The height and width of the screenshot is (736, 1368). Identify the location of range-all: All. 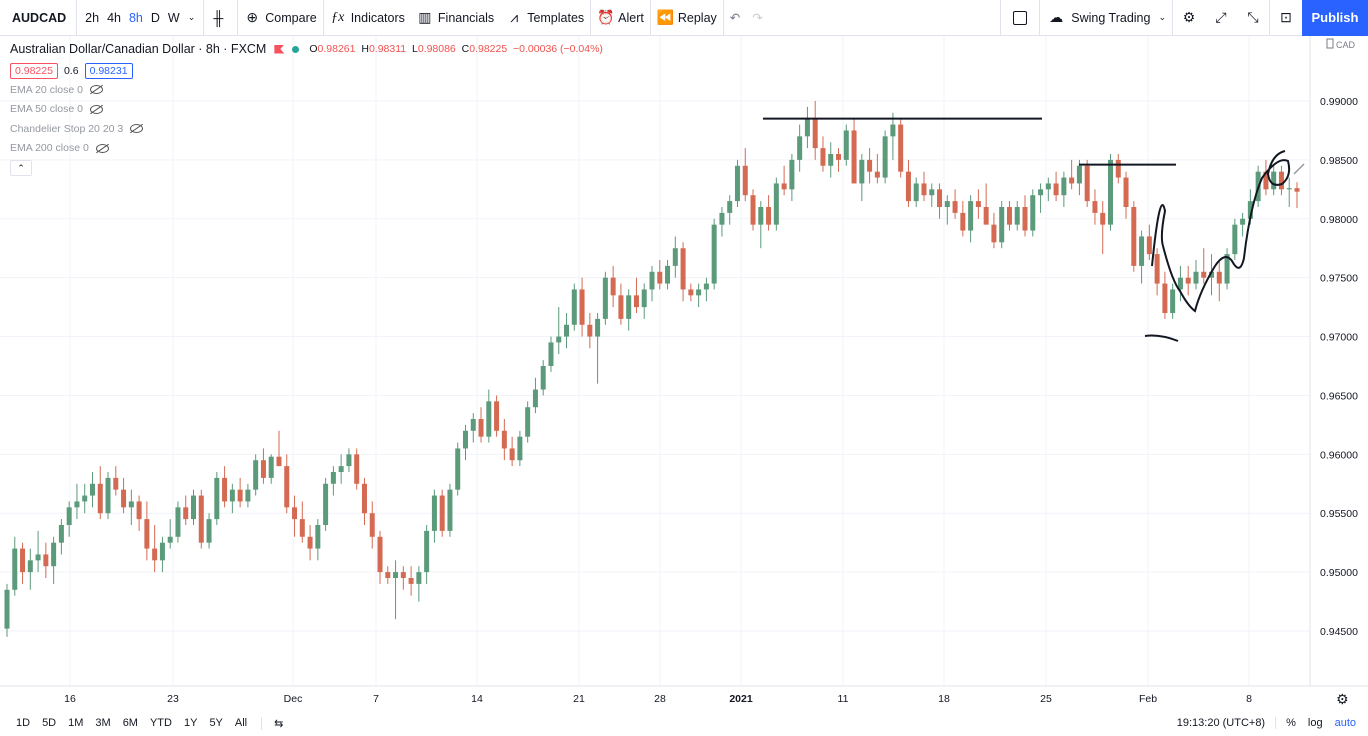
(241, 723).